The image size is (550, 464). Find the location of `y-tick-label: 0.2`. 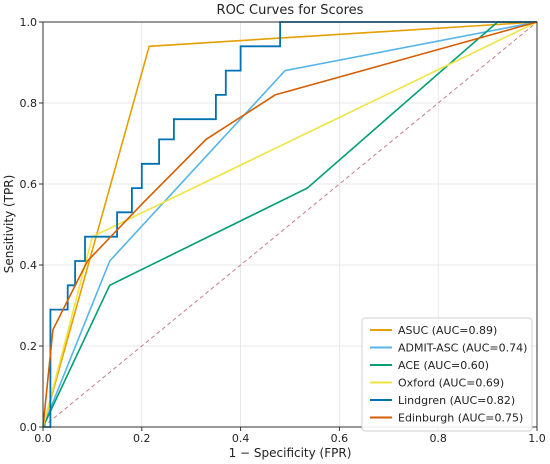

y-tick-label: 0.2 is located at coordinates (29, 346).